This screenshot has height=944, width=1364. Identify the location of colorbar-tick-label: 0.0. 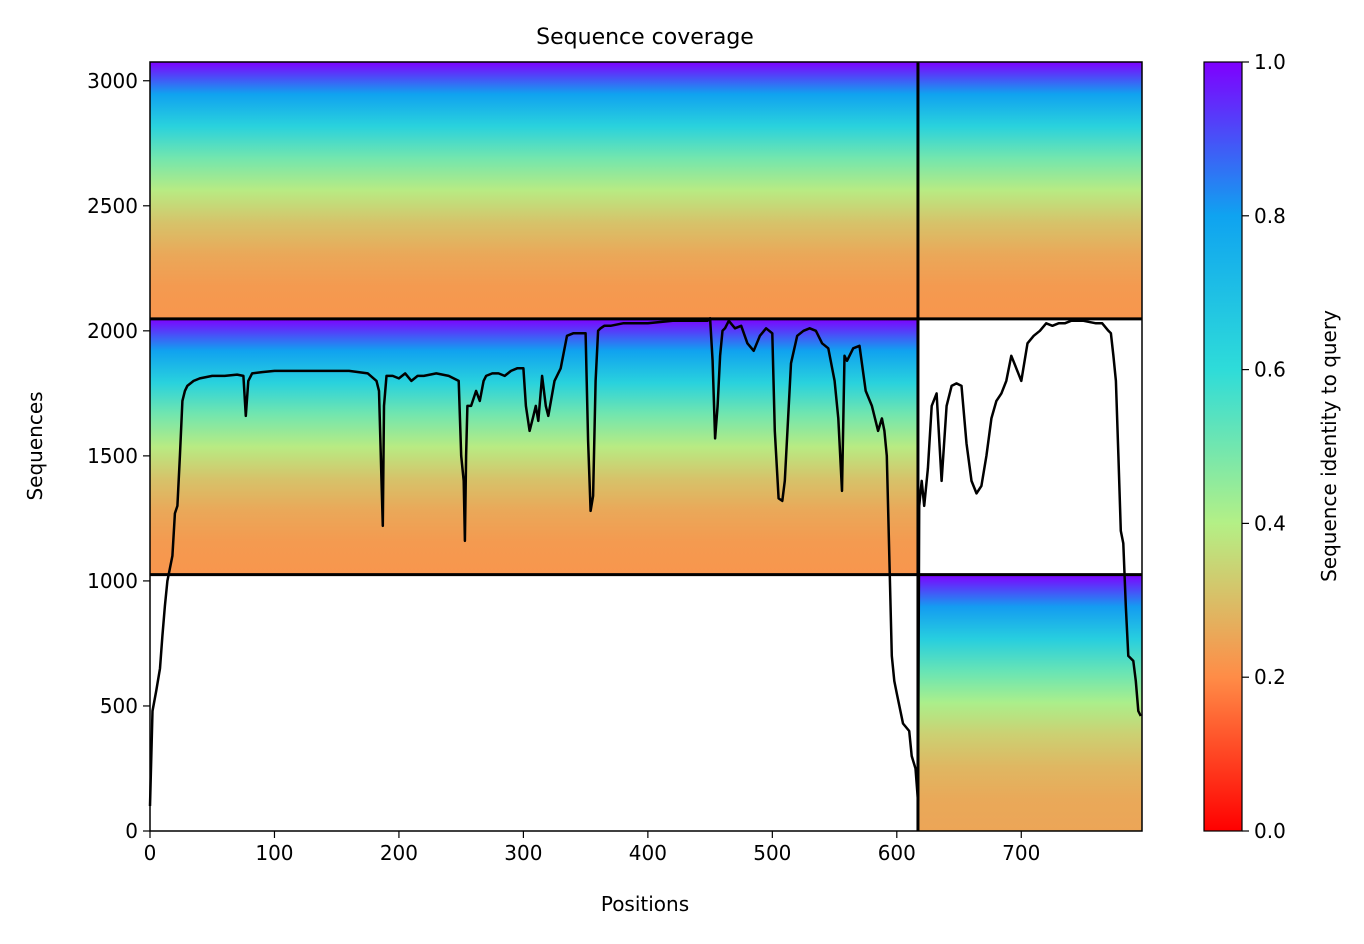
(1270, 831).